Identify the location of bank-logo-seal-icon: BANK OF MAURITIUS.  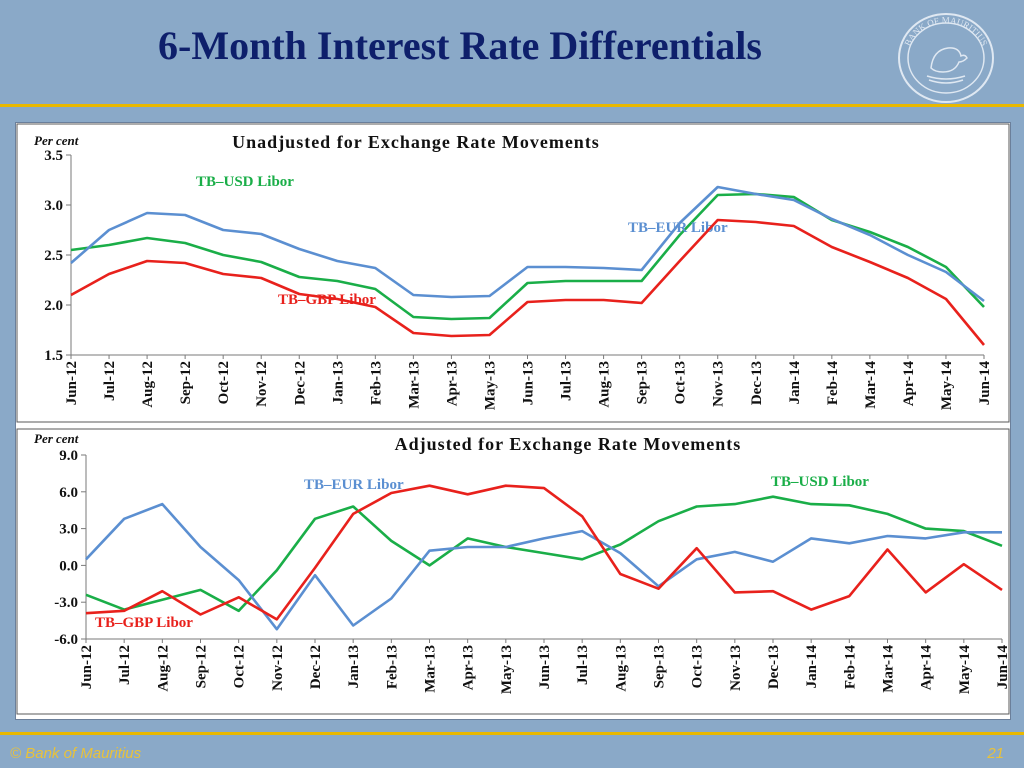
(946, 58).